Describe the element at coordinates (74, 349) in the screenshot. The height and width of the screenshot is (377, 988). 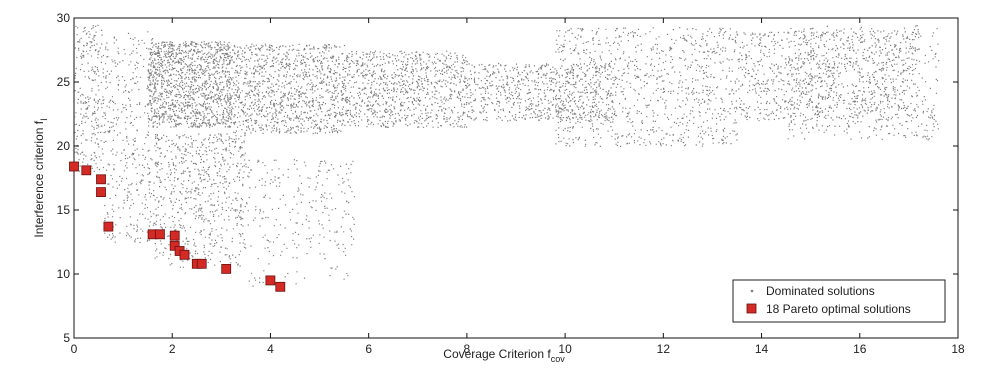
I see `x-tick-label: 0` at that location.